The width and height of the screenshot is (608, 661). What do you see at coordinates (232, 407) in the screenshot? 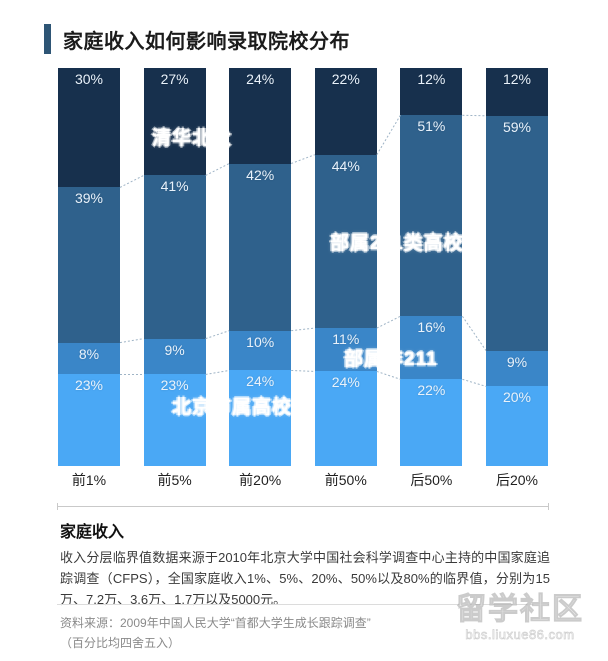
I see `series-label-beijing-shishu: 北京市属高校` at bounding box center [232, 407].